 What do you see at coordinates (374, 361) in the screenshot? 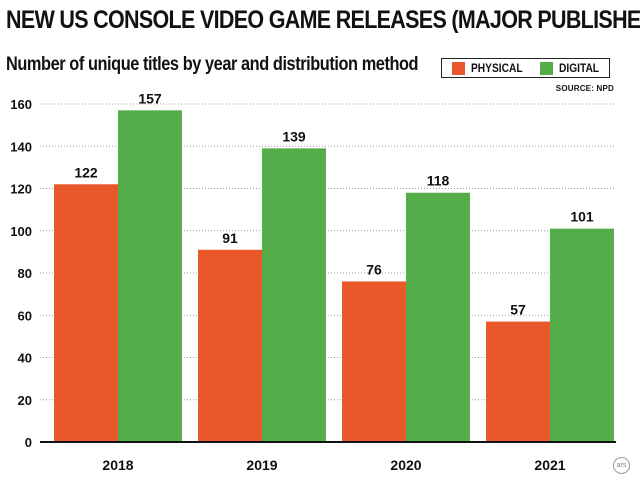
I see `bar-physical-2020` at bounding box center [374, 361].